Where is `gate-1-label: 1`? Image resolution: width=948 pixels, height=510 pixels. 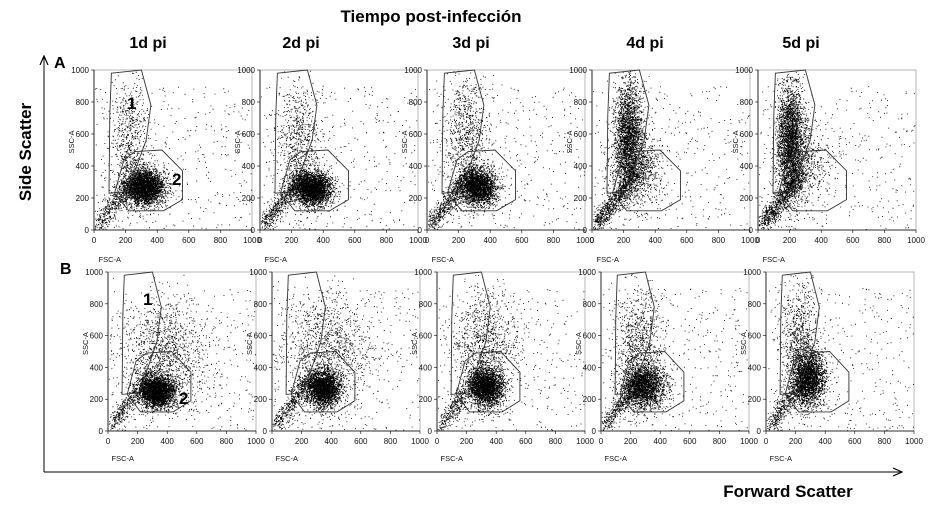 gate-1-label: 1 is located at coordinates (131, 103).